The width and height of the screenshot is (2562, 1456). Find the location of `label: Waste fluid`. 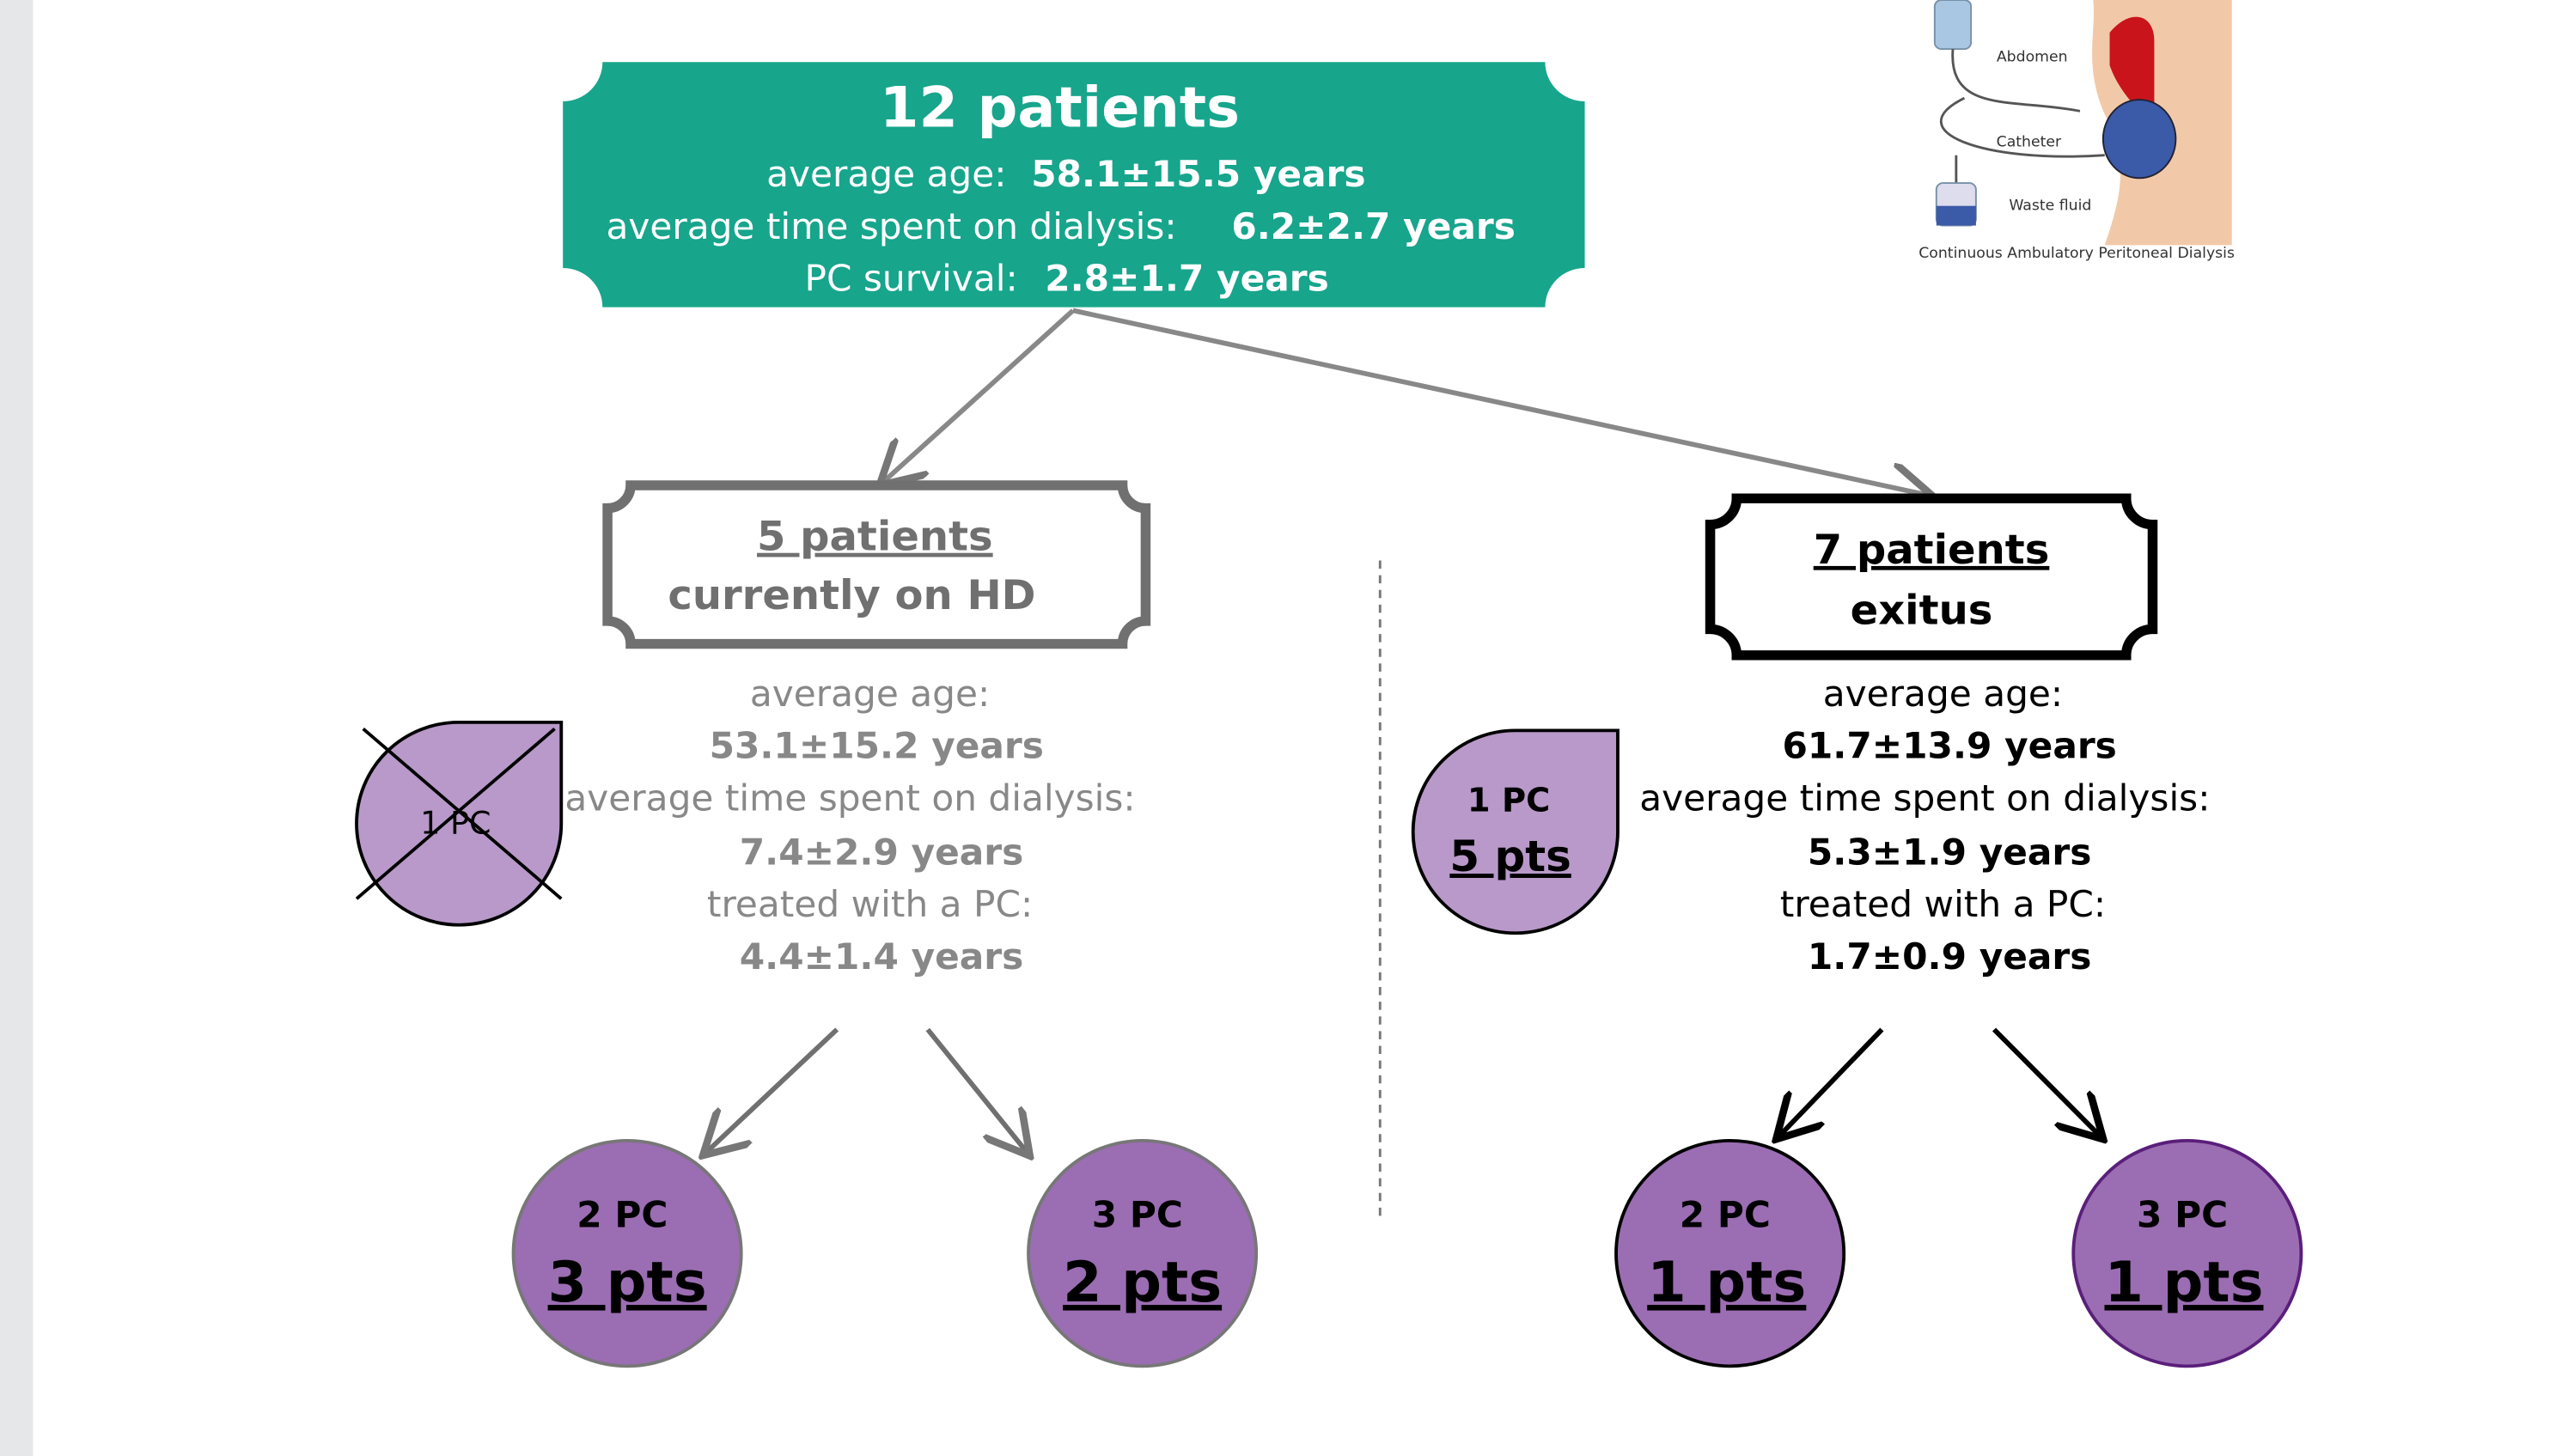

label: Waste fluid is located at coordinates (2050, 207).